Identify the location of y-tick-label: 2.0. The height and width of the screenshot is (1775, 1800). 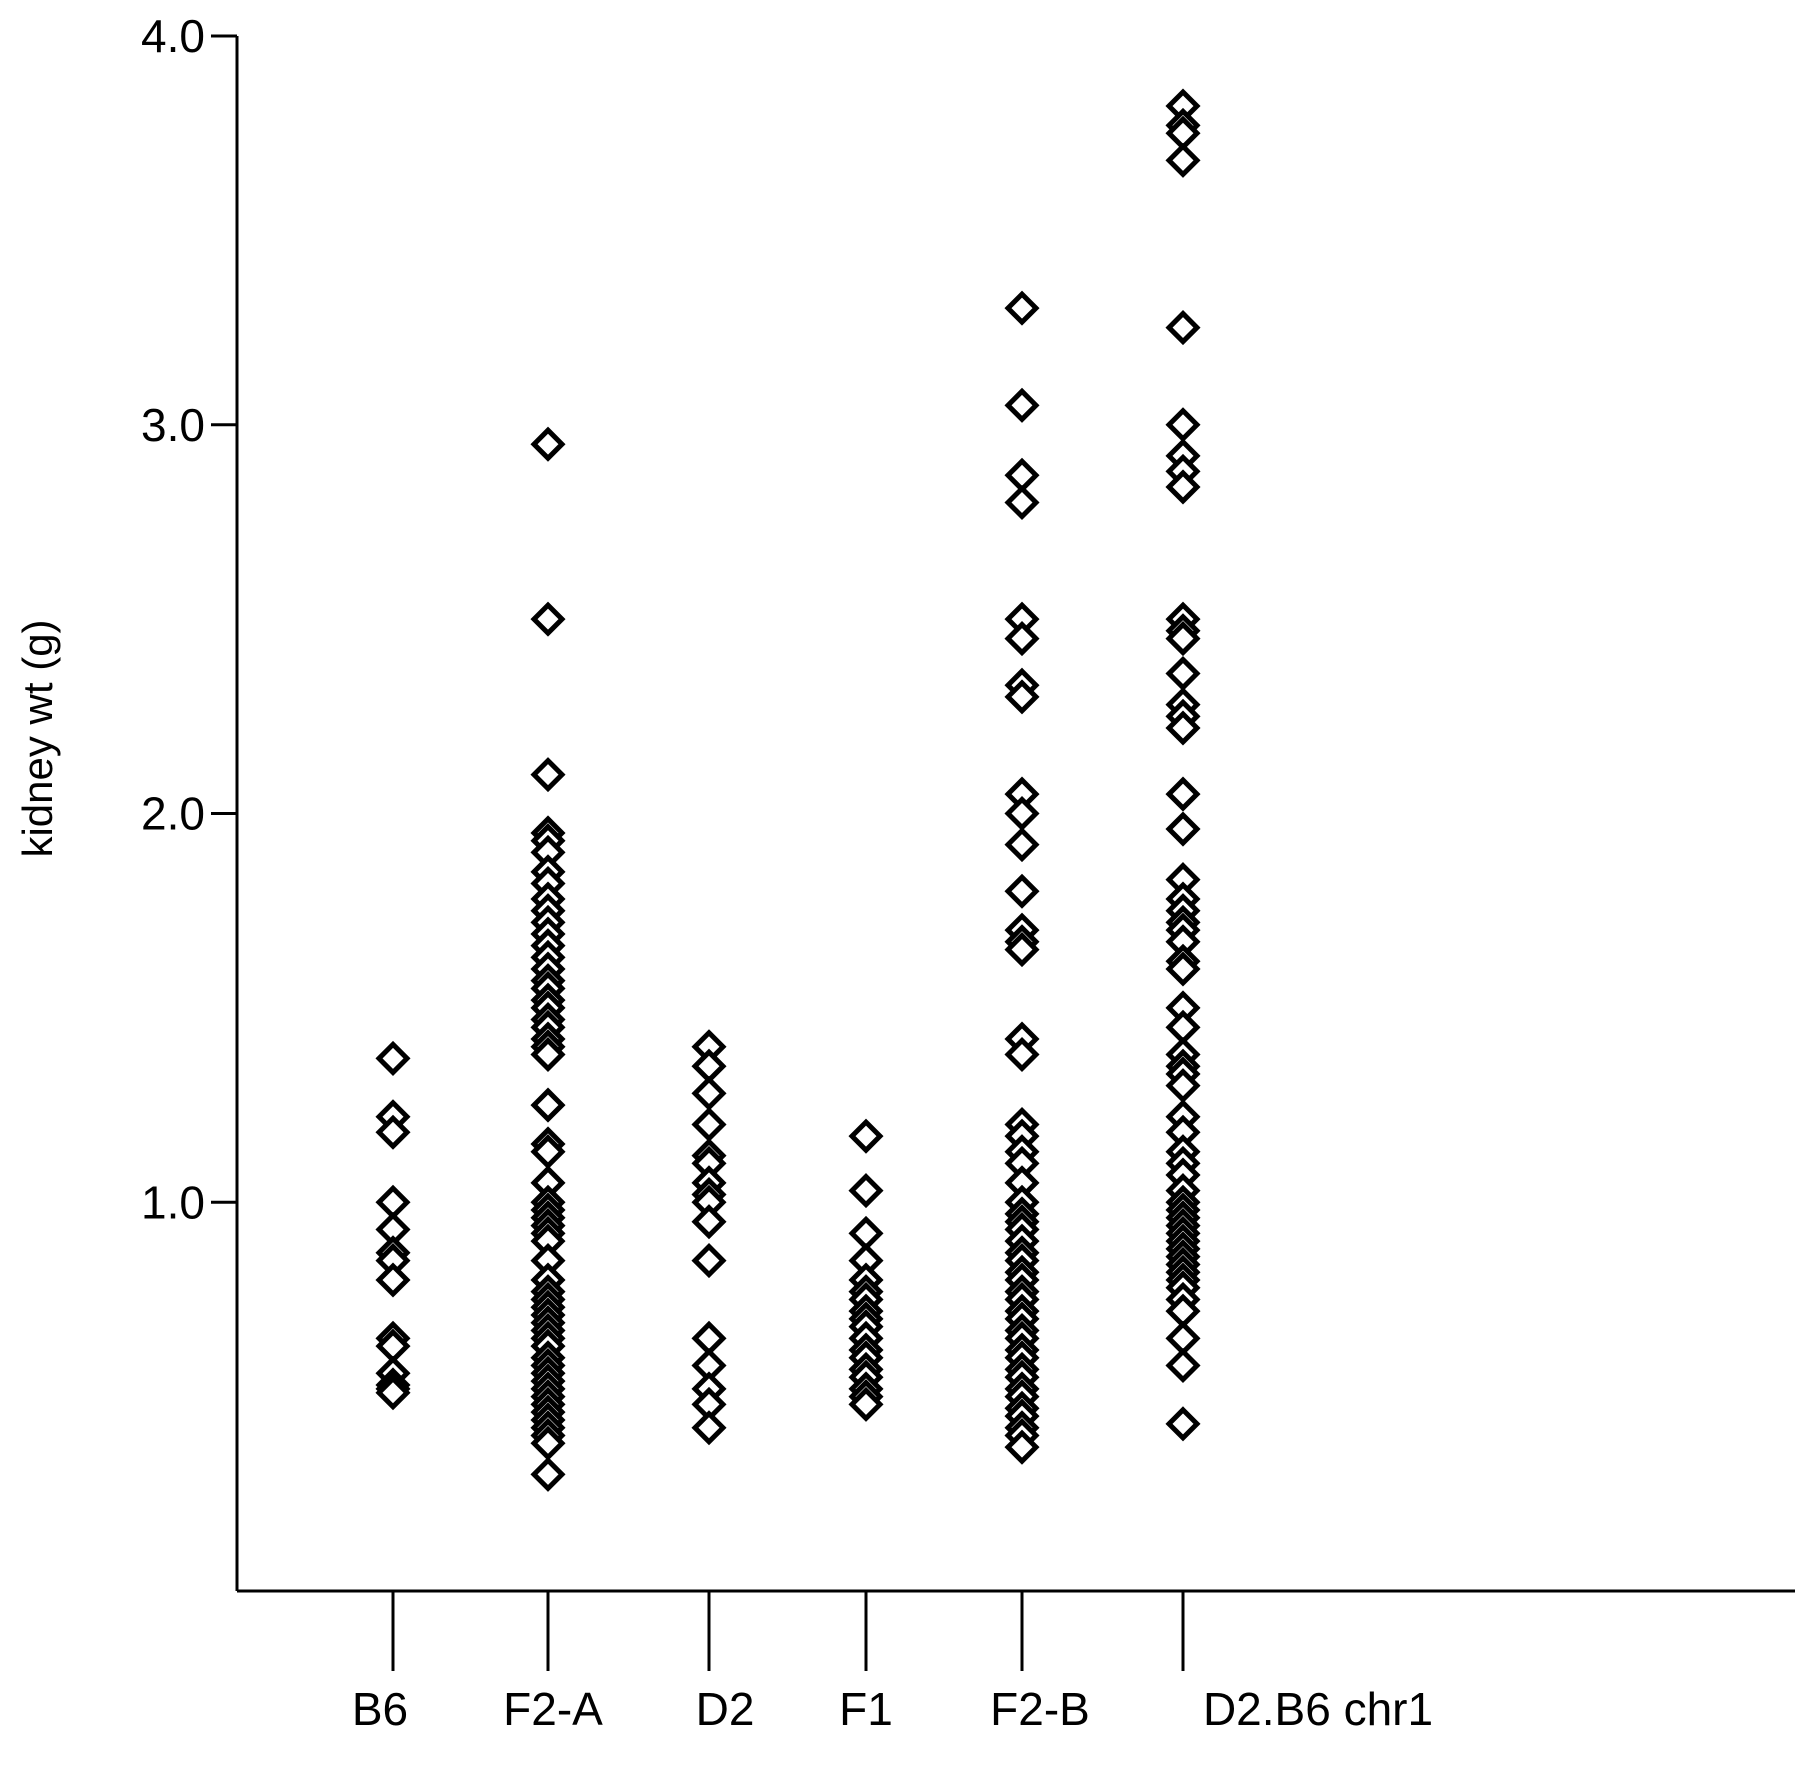
(173, 814).